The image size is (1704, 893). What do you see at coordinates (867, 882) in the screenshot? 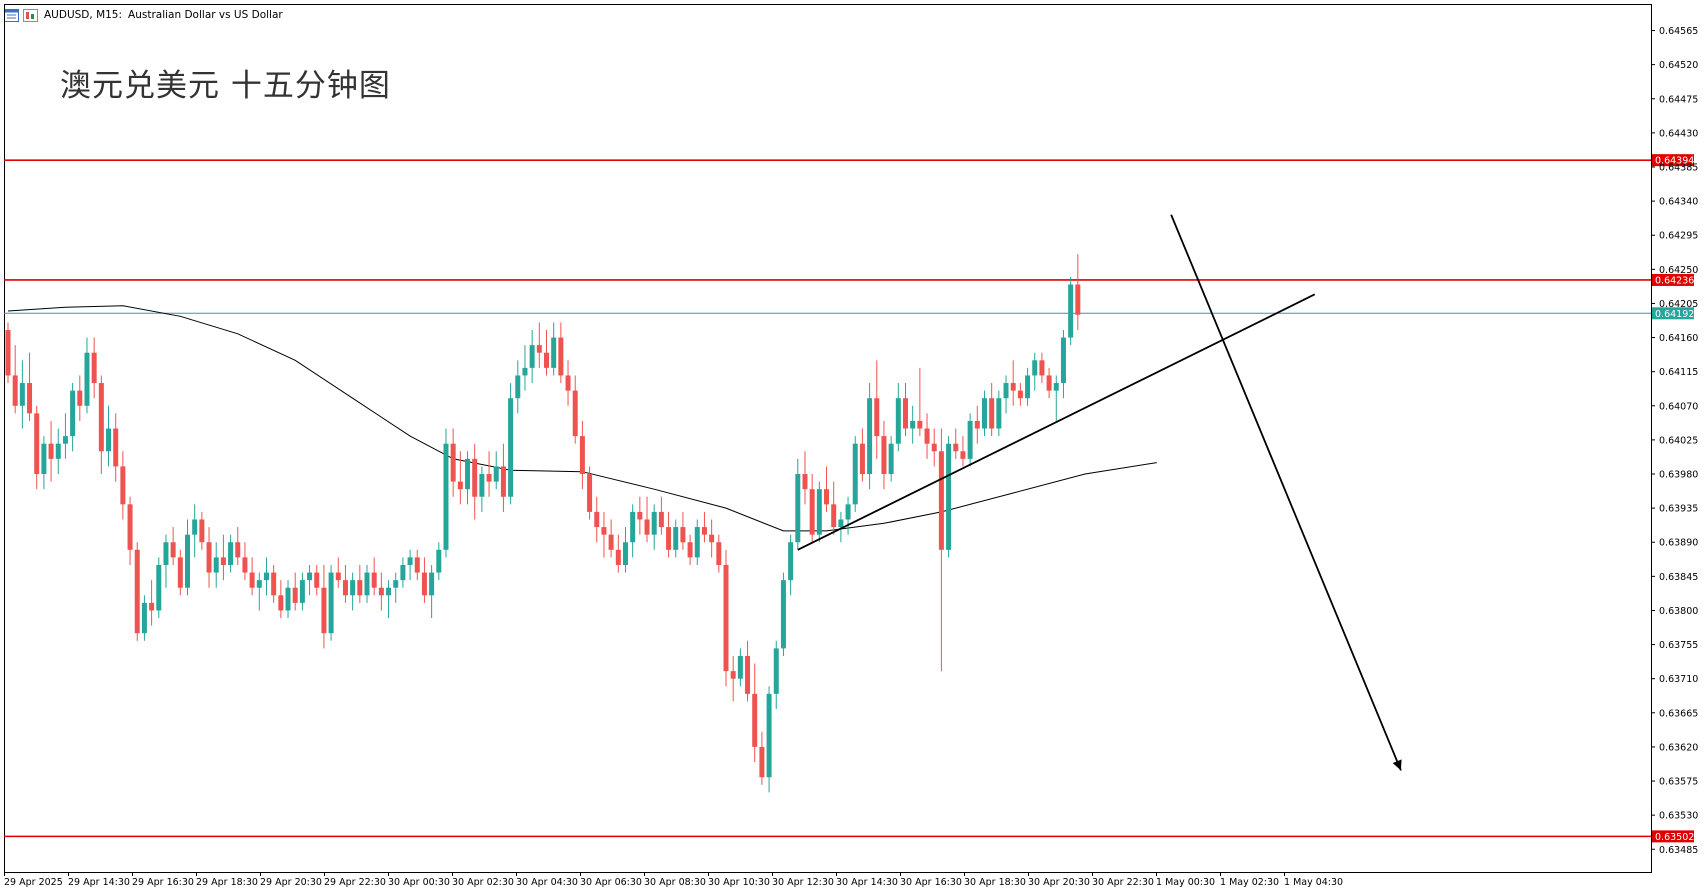
I see `x-tick-label: 30 Apr 14:30` at bounding box center [867, 882].